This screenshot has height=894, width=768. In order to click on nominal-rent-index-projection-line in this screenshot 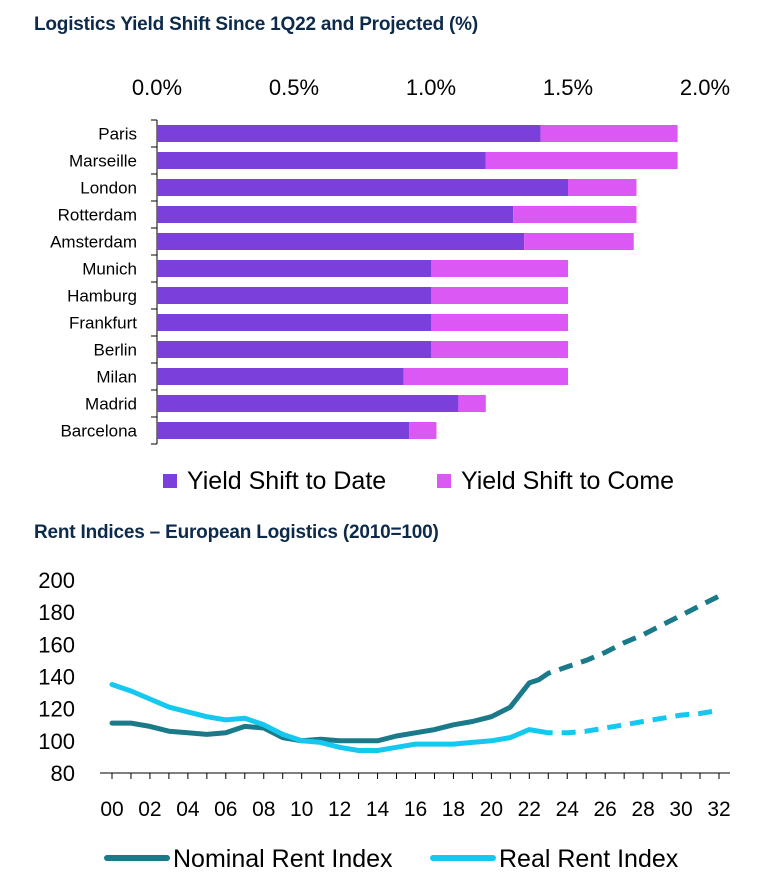, I will do `click(629, 637)`.